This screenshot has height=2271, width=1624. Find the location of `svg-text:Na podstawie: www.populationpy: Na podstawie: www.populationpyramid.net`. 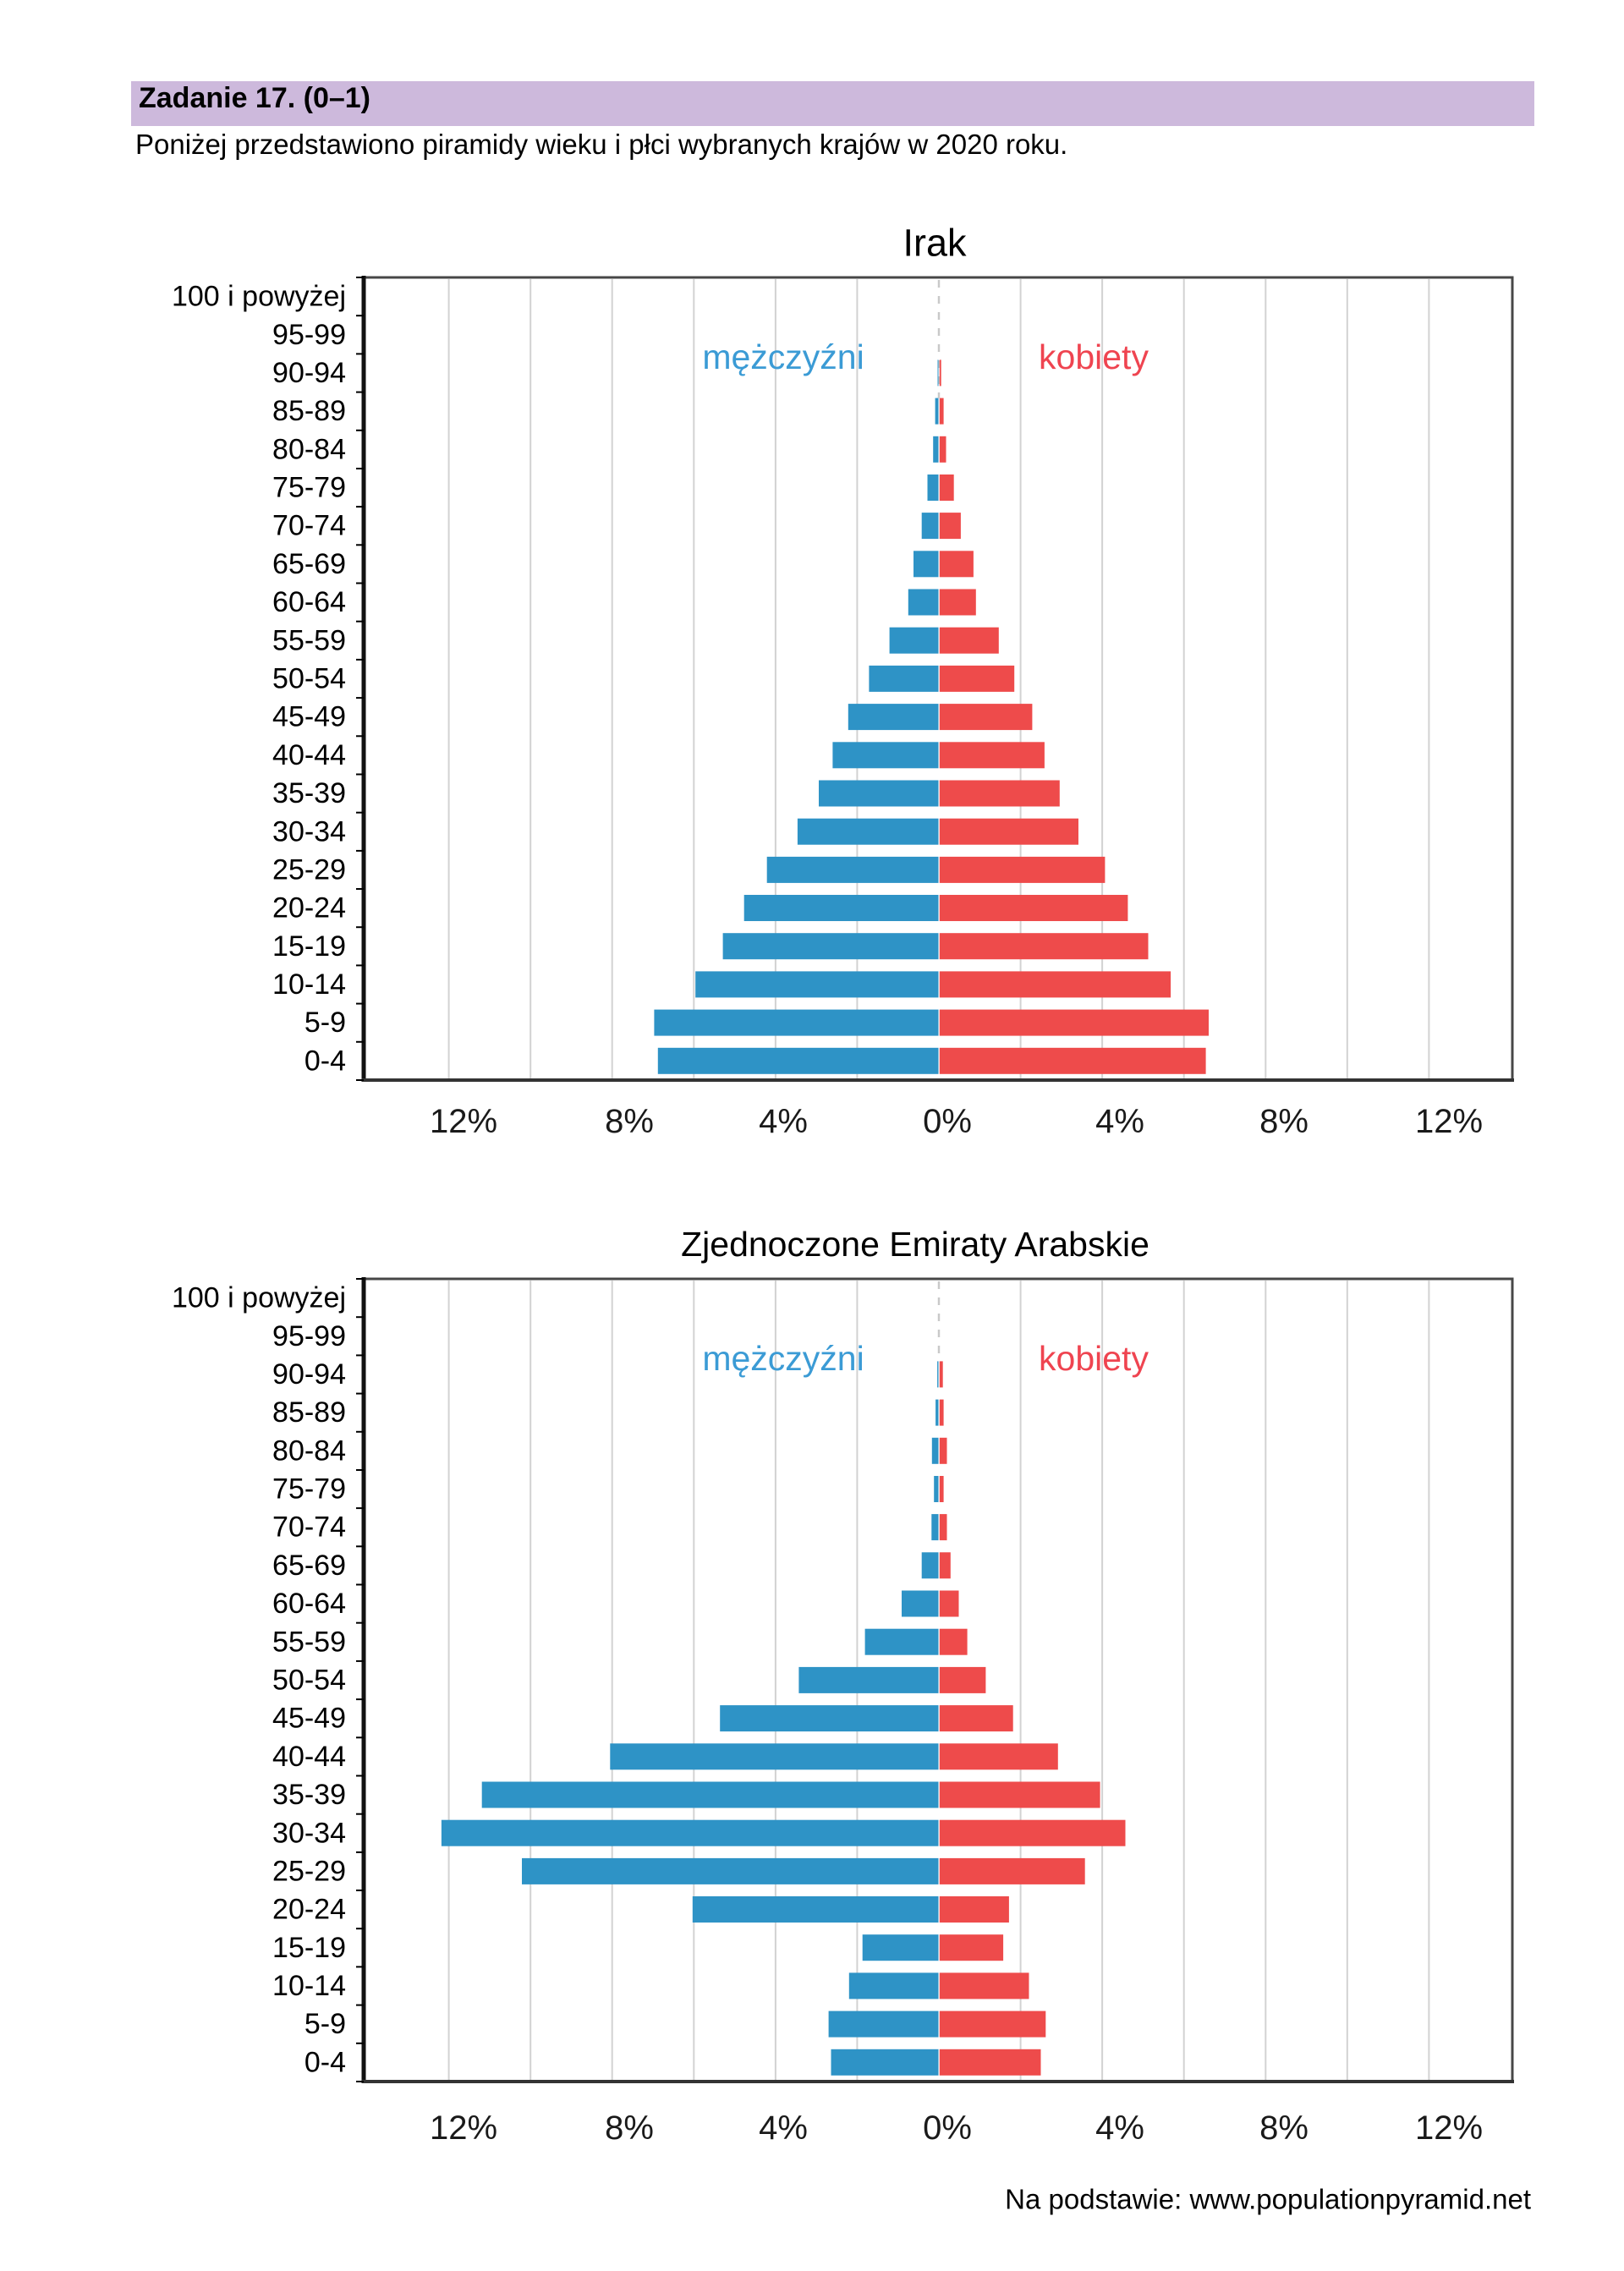

svg-text:Na podstawie: www.populationpy: Na podstawie: www.populationpyramid.net is located at coordinates (1268, 2199).